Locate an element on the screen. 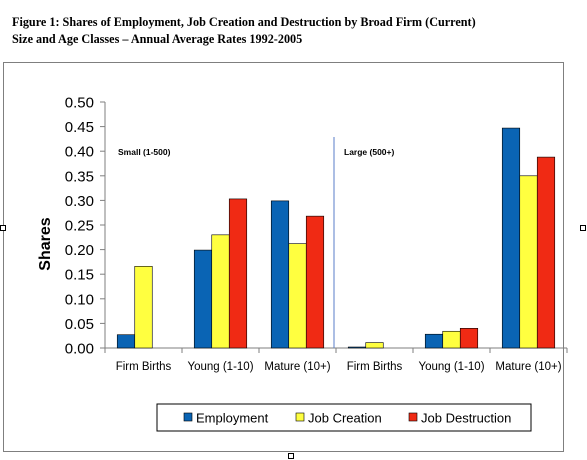  legend-box is located at coordinates (344, 417).